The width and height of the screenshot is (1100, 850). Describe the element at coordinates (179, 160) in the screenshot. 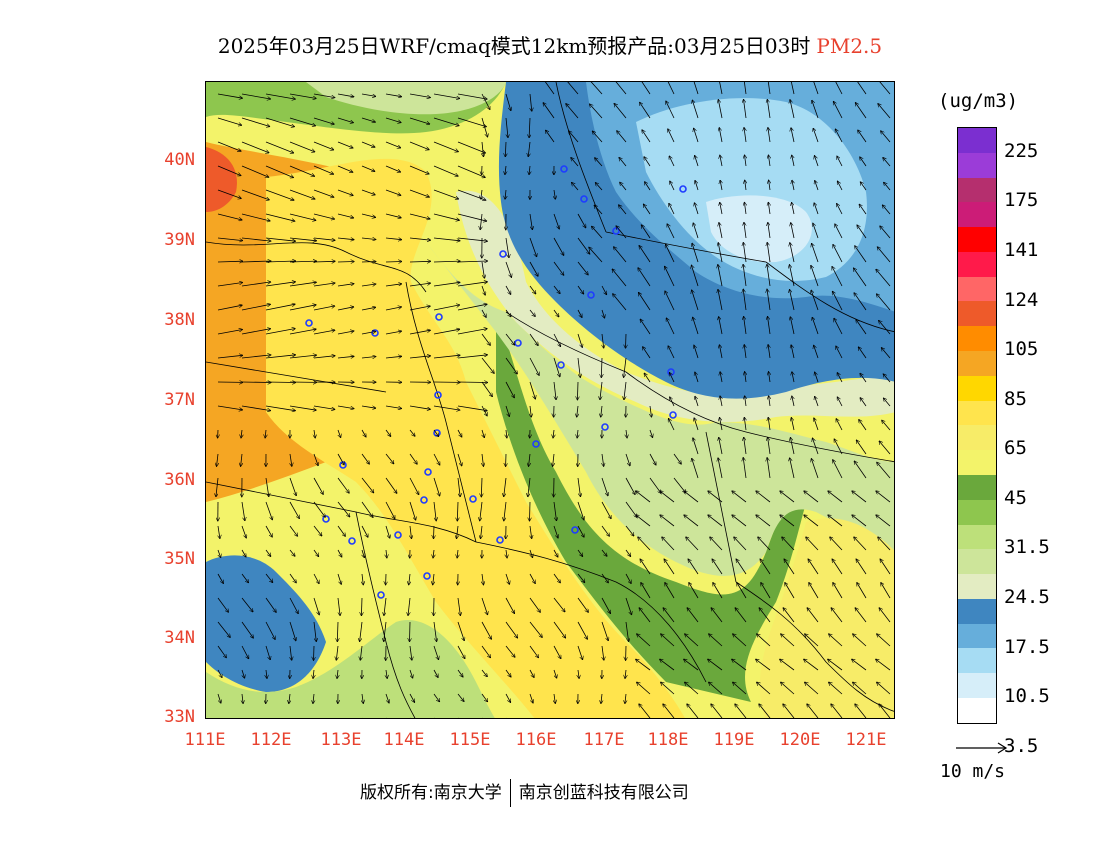

I see `lat-label-40n: 40N` at that location.